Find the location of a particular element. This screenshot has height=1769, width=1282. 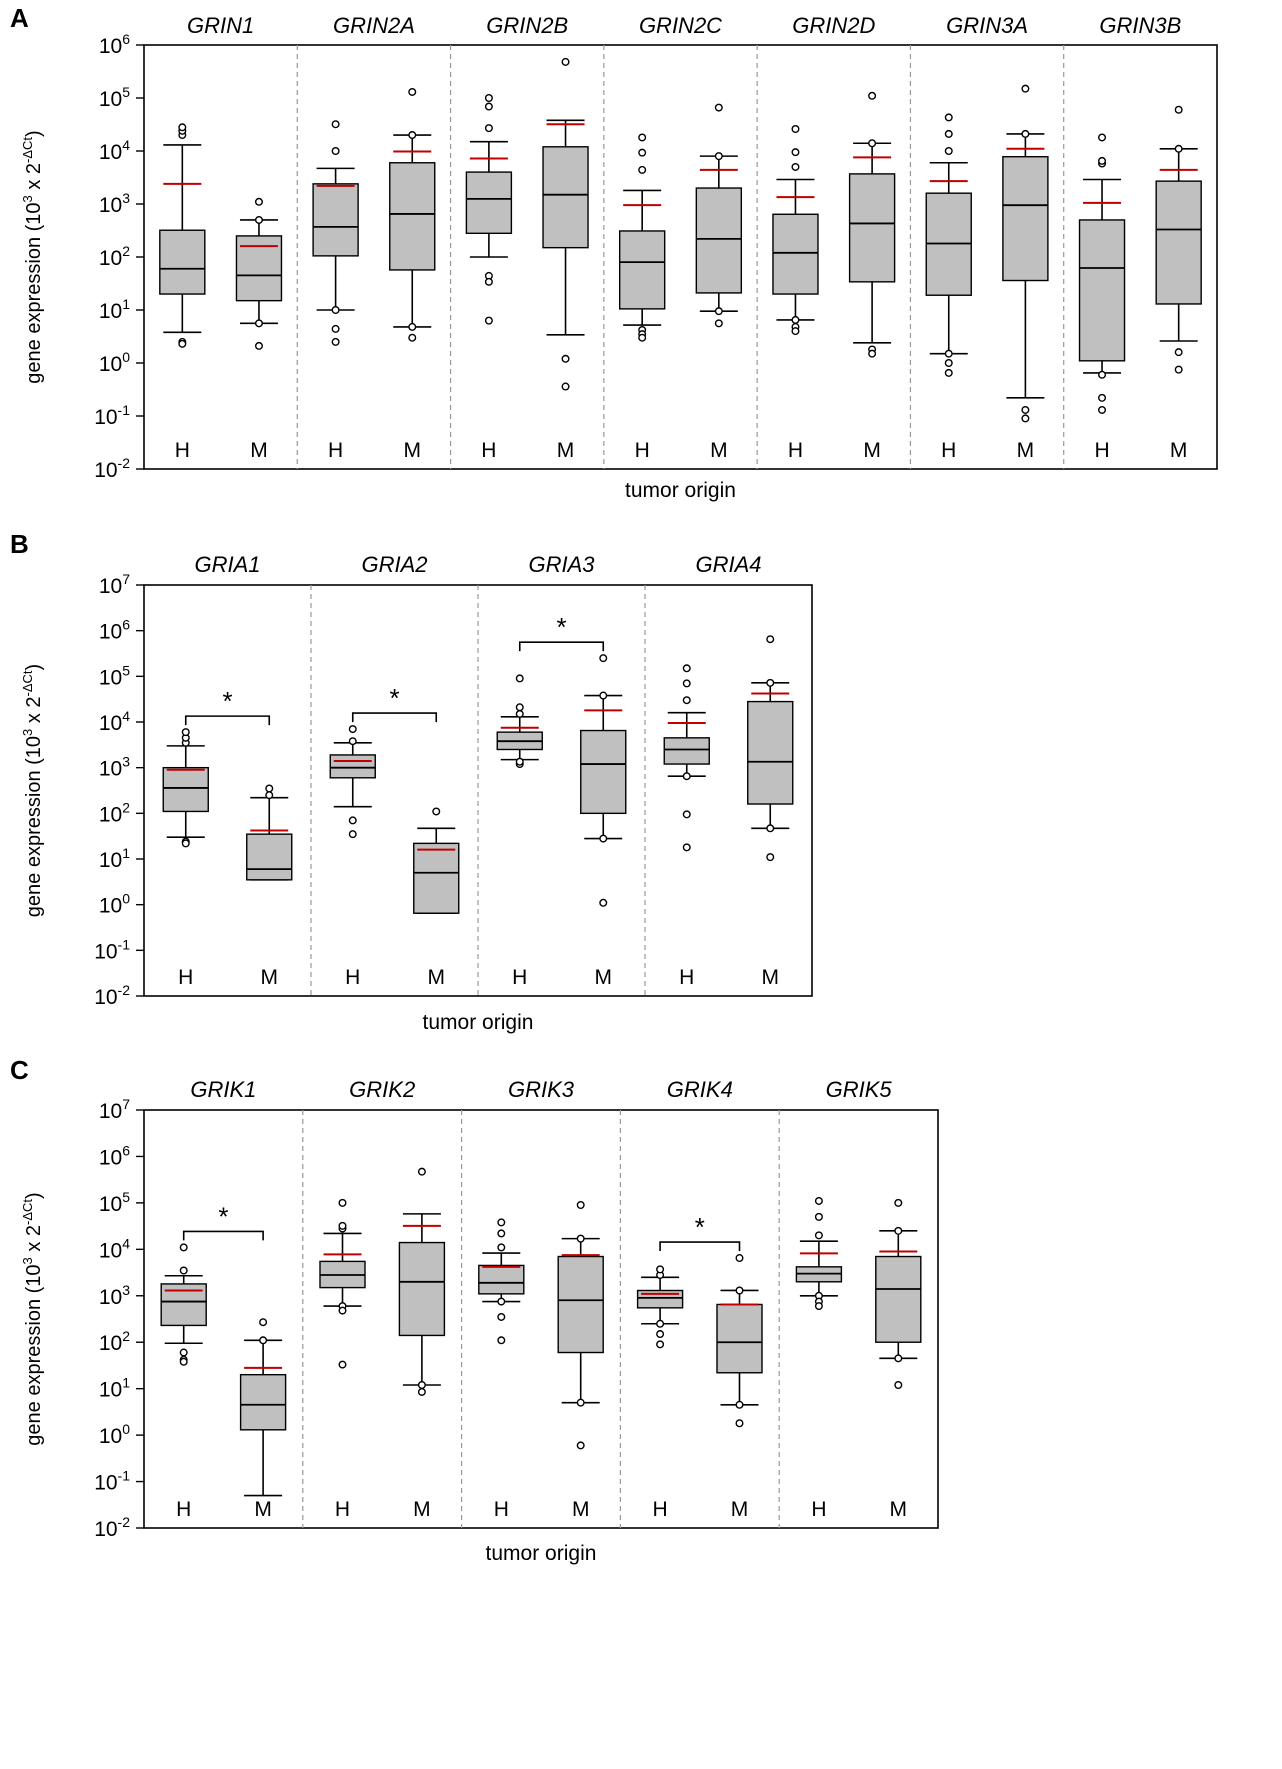

gene-label: GRIA1 is located at coordinates (227, 564).